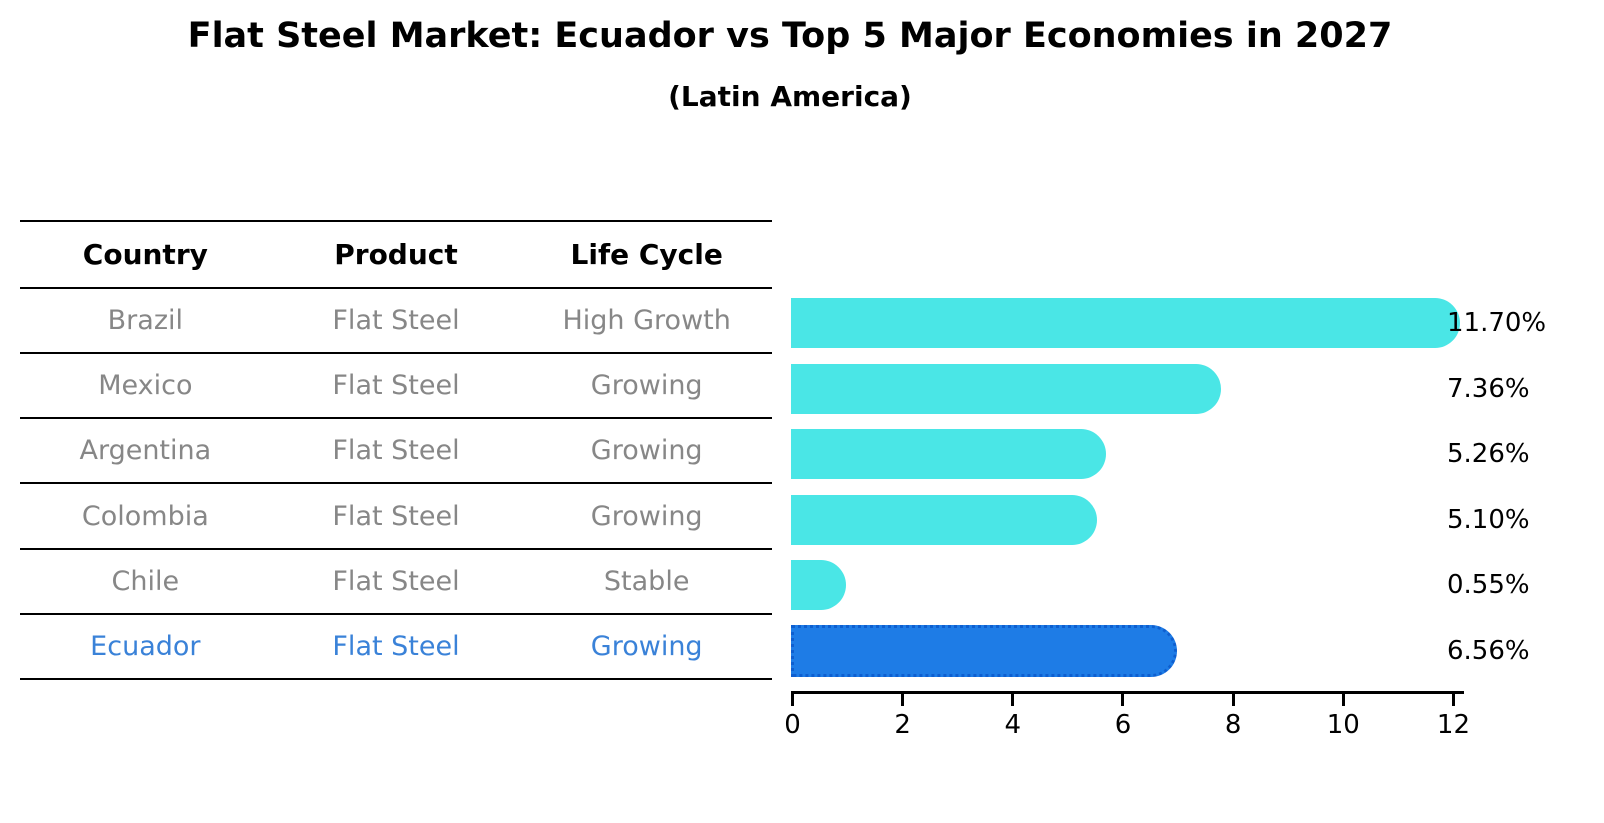 The image size is (1604, 823). Describe the element at coordinates (1013, 725) in the screenshot. I see `x-tick-label-4: 4` at that location.